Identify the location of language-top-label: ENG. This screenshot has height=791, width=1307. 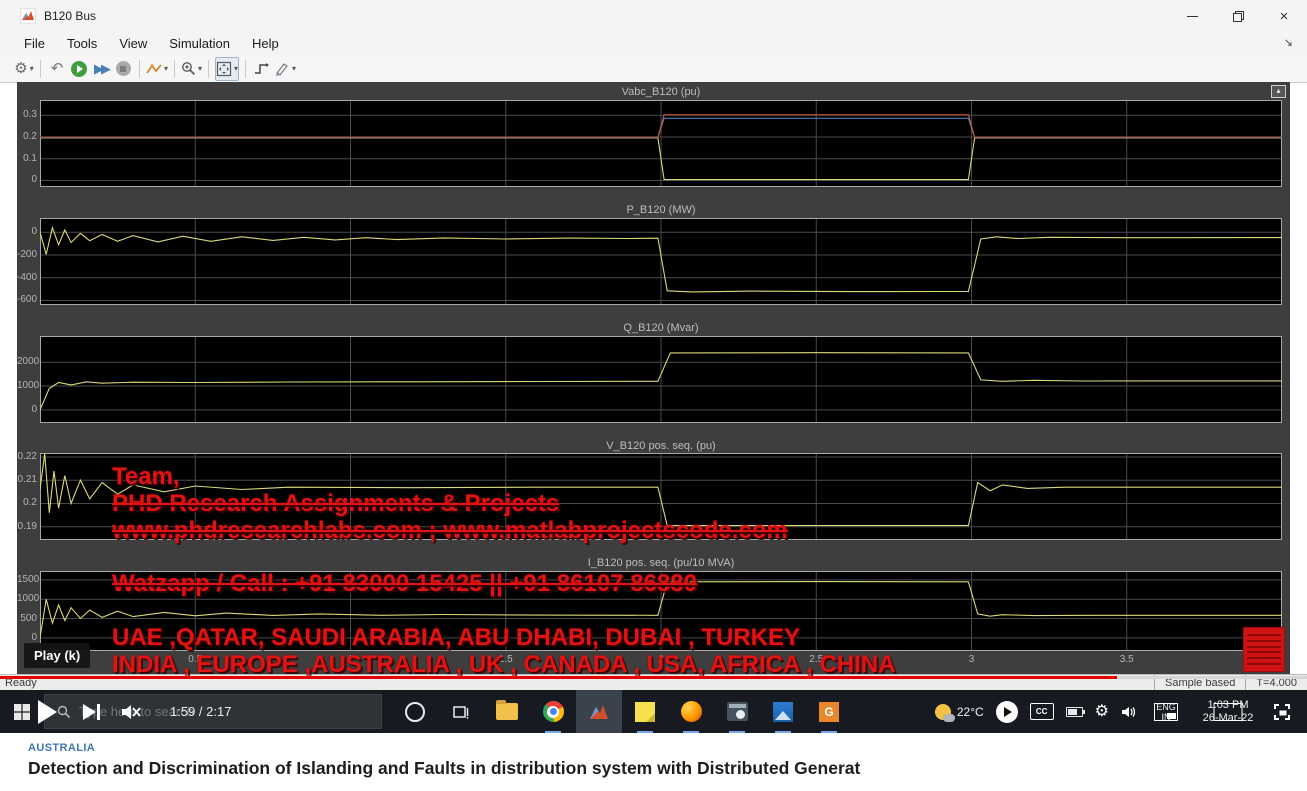
(1166, 706).